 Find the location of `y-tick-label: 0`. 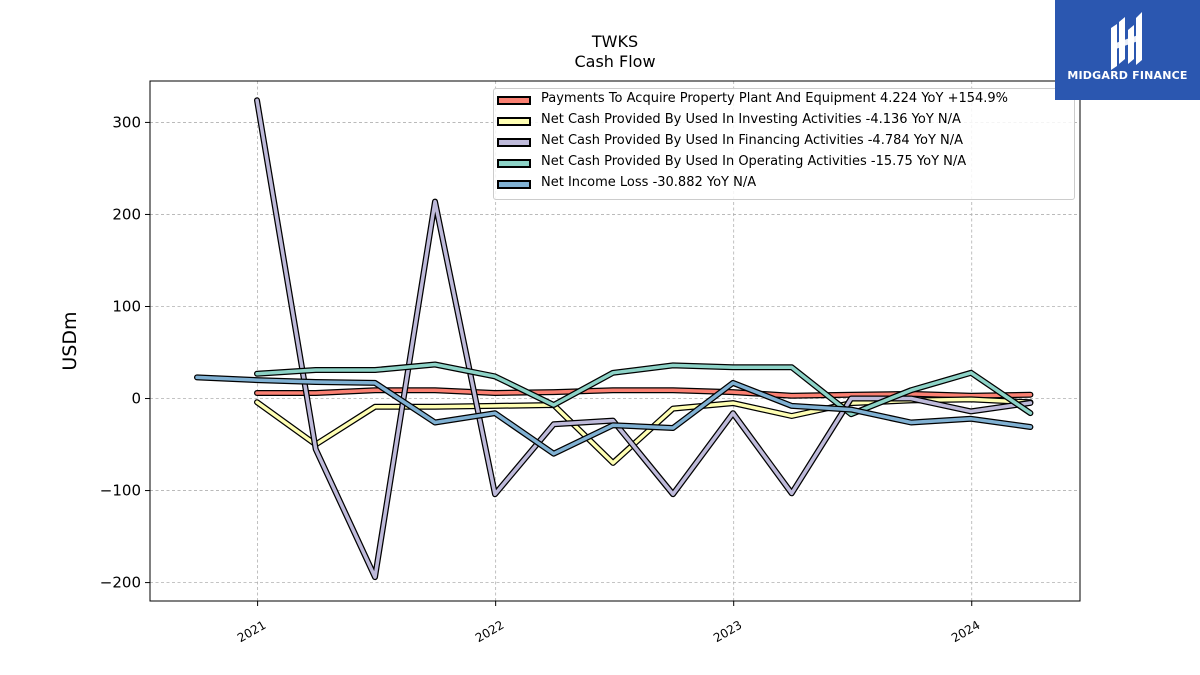

y-tick-label: 0 is located at coordinates (136, 399).